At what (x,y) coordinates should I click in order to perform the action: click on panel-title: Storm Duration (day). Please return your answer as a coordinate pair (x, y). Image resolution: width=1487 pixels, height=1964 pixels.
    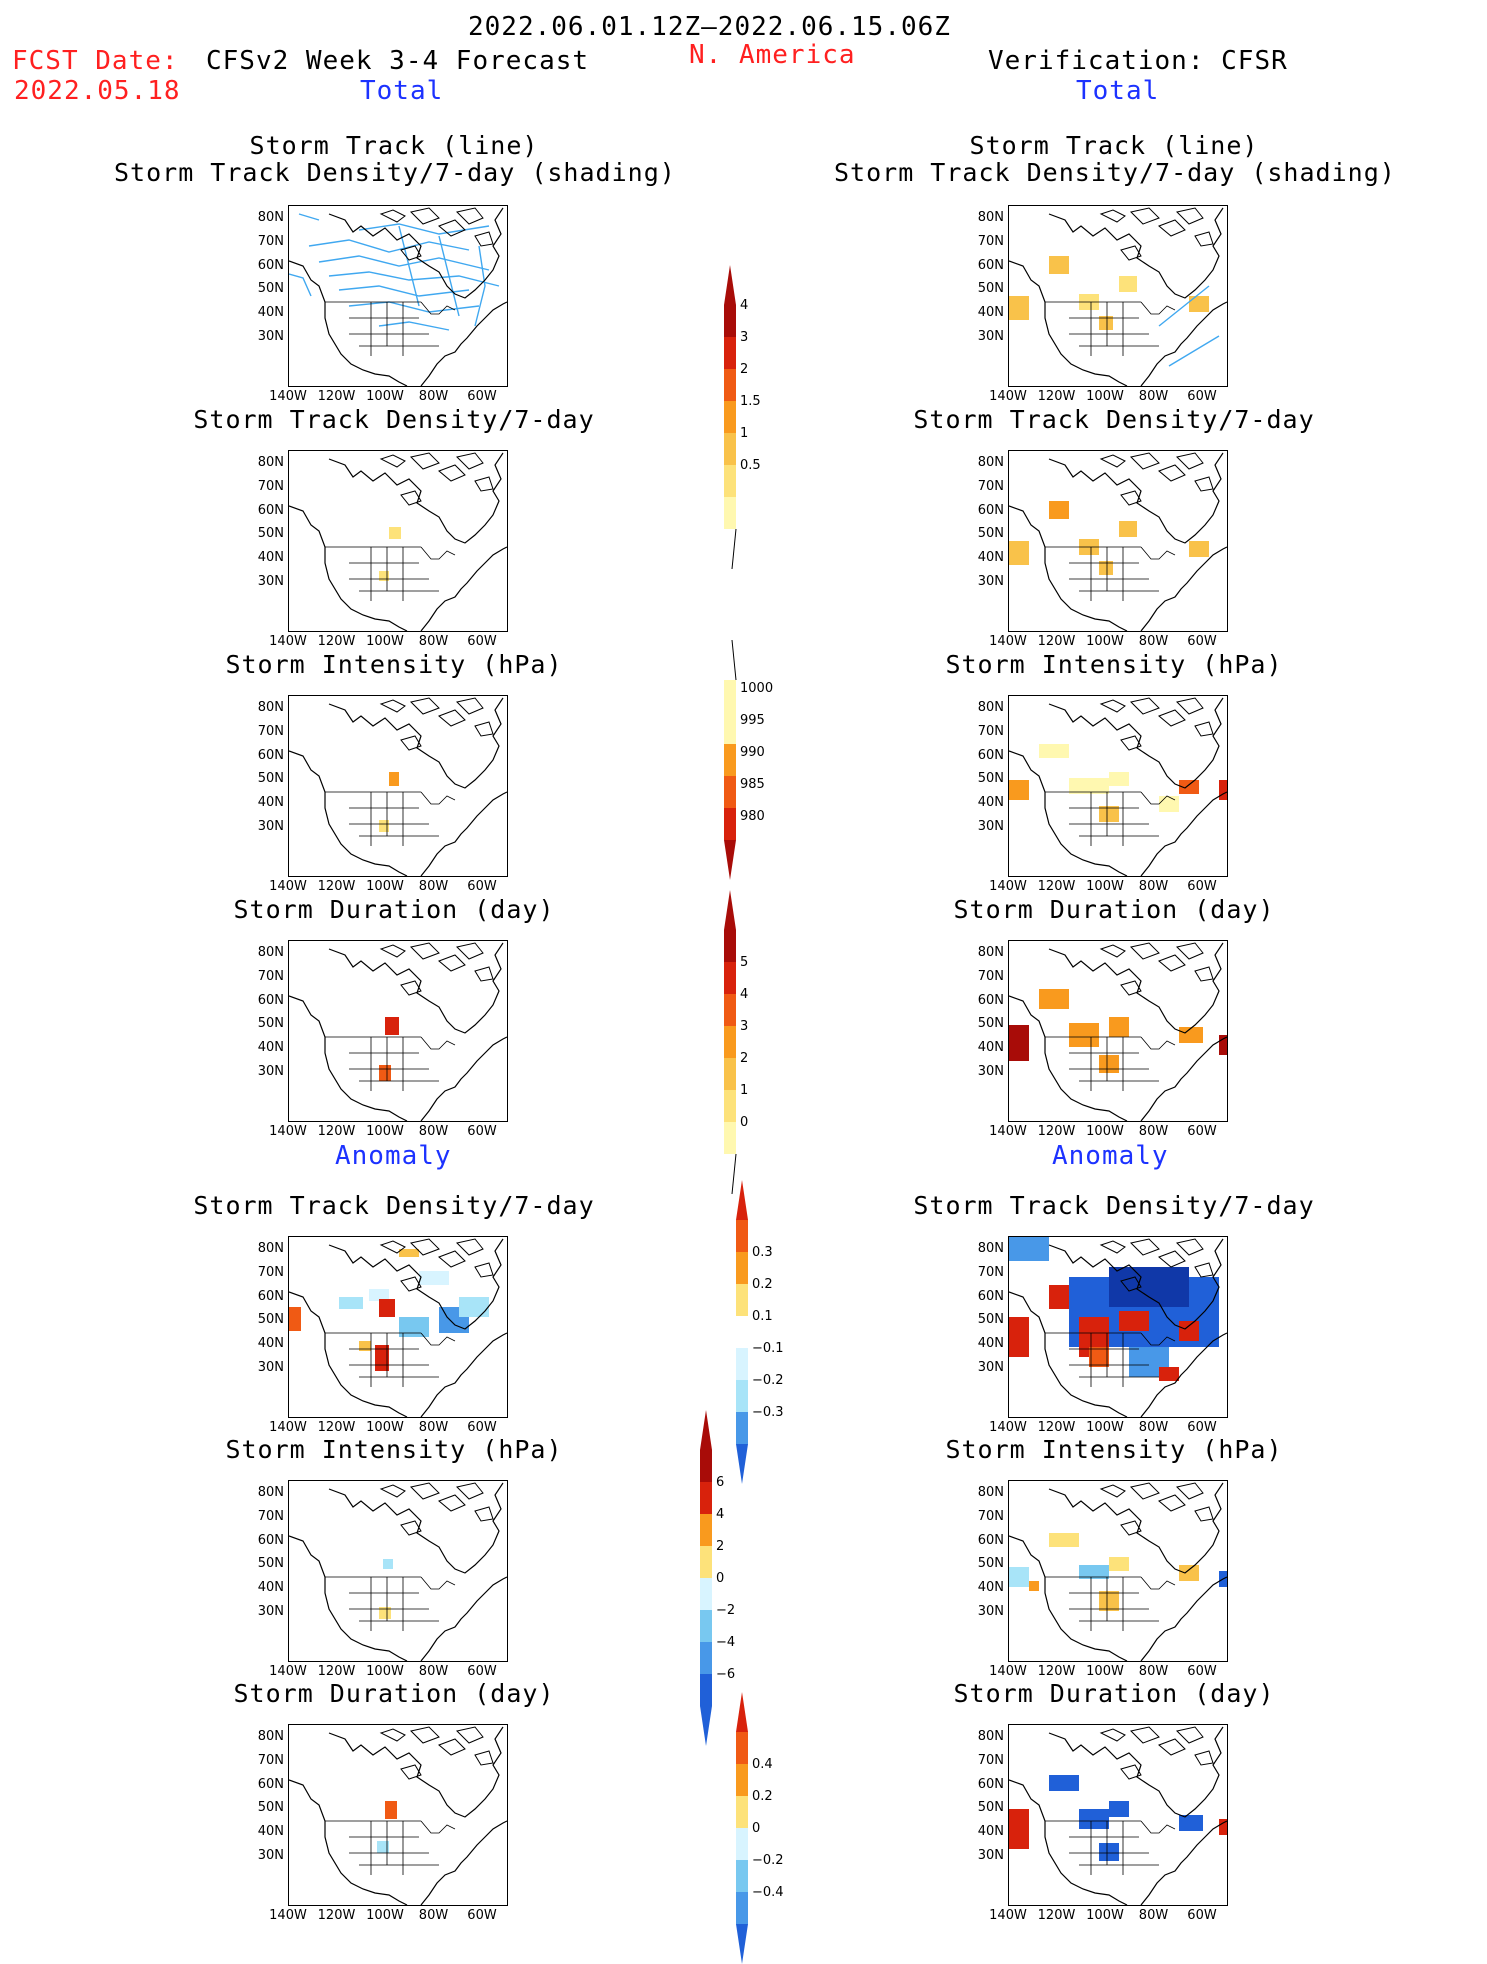
    Looking at the image, I should click on (394, 909).